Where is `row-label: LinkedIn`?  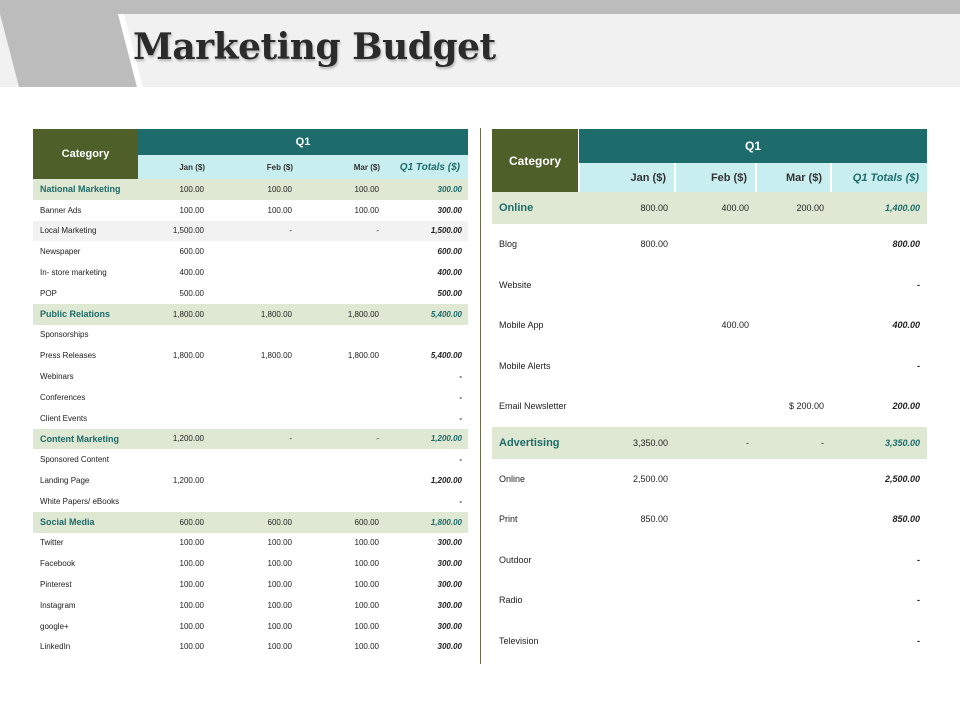
row-label: LinkedIn is located at coordinates (55, 647).